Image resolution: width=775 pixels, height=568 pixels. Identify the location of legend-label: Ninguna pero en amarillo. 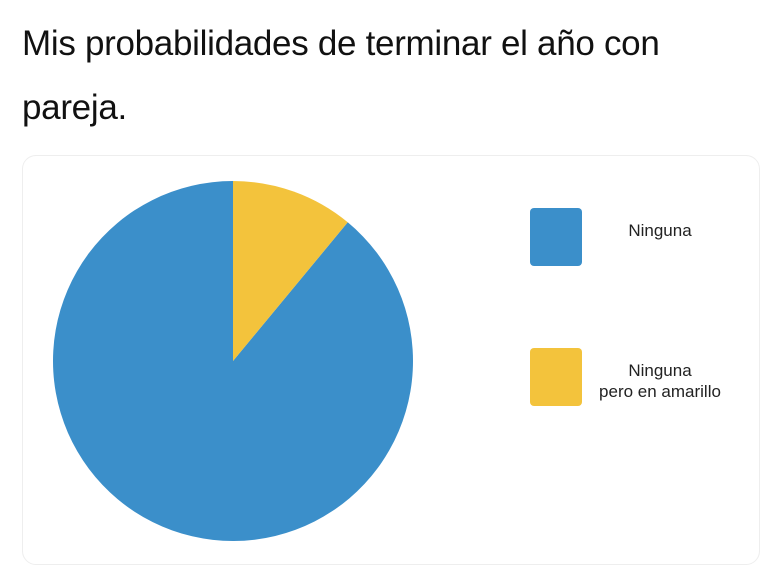
(660, 381).